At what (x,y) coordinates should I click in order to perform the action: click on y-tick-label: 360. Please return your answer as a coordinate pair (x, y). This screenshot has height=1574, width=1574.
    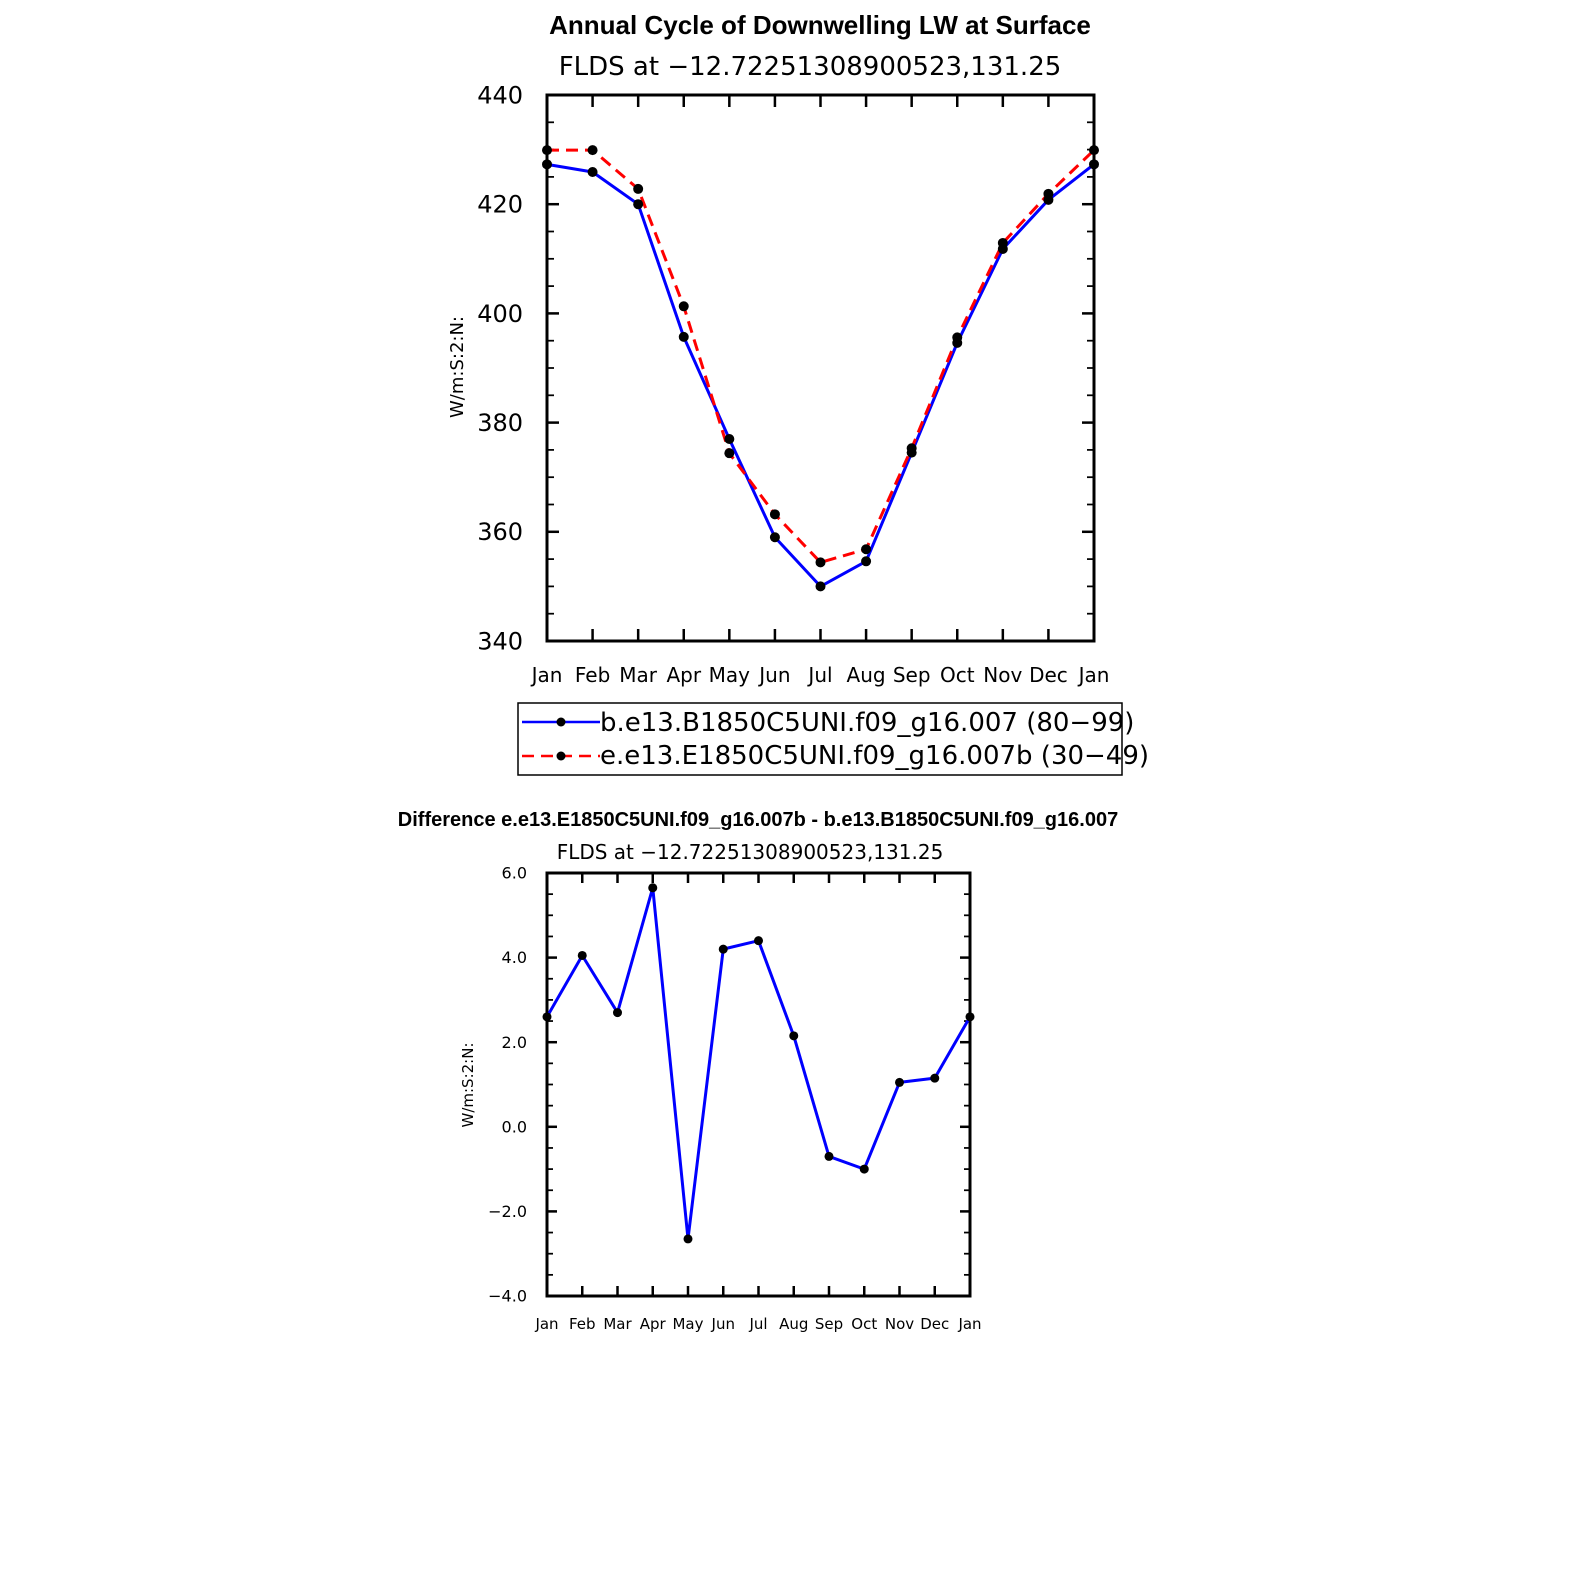
    Looking at the image, I should click on (500, 532).